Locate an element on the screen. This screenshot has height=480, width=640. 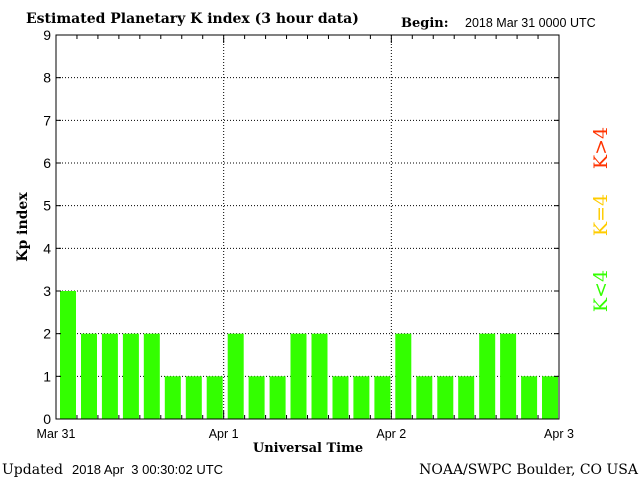
legend-quiet: K<4 is located at coordinates (601, 291).